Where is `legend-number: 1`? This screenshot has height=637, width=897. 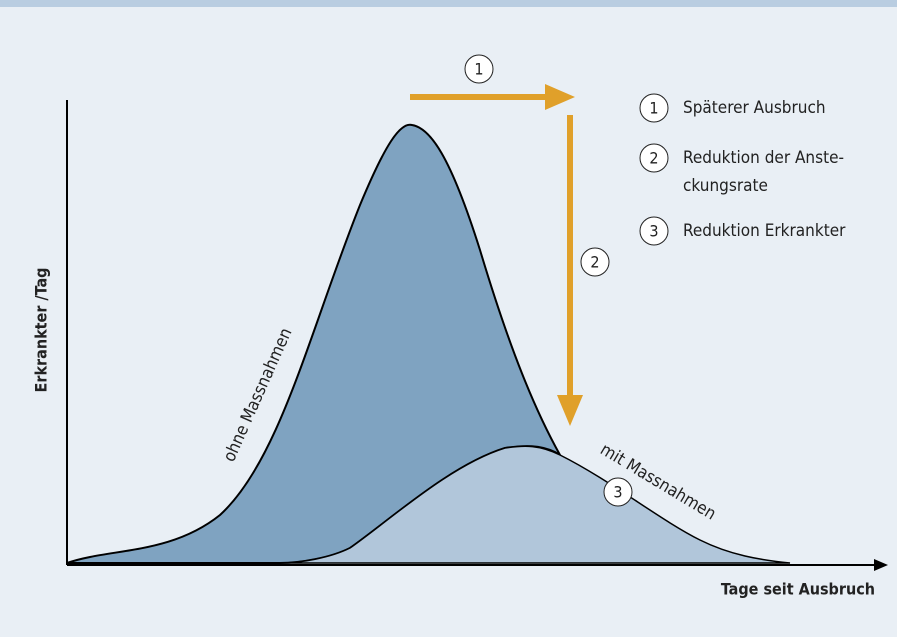
legend-number: 1 is located at coordinates (653, 108).